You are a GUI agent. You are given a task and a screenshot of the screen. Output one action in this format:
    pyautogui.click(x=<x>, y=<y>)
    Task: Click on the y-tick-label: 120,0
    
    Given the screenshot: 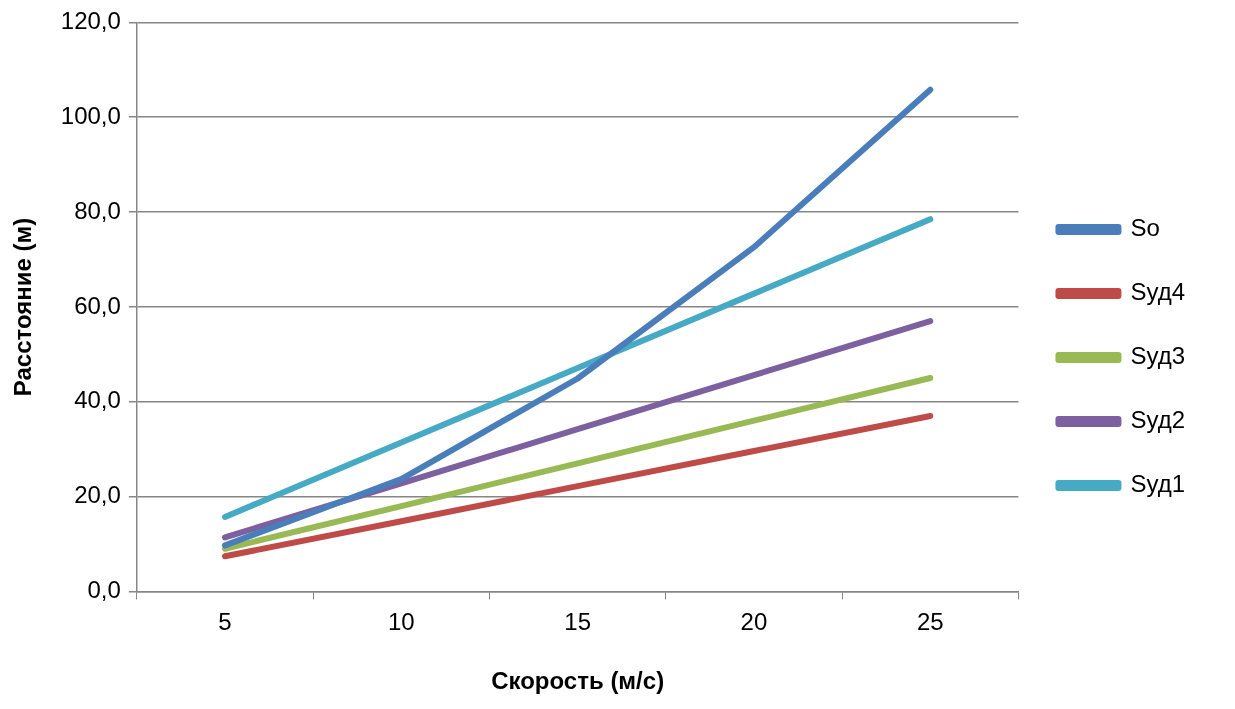 What is the action you would take?
    pyautogui.click(x=90, y=21)
    